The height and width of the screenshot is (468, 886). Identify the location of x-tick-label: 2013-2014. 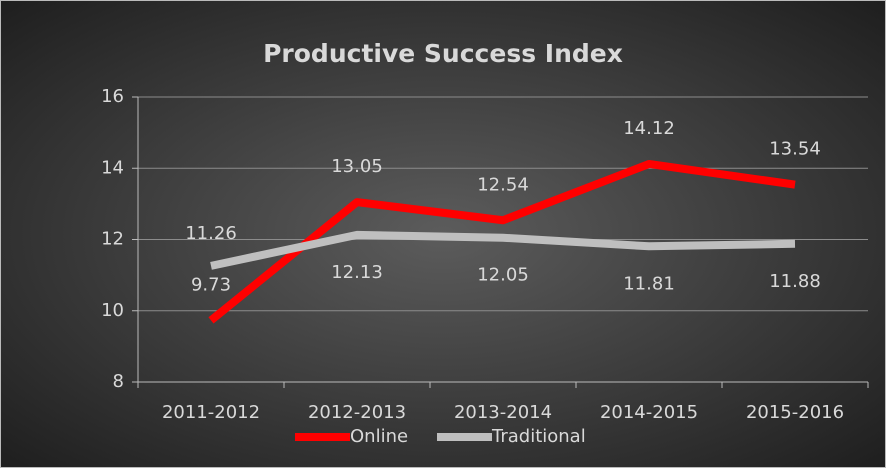
(503, 412).